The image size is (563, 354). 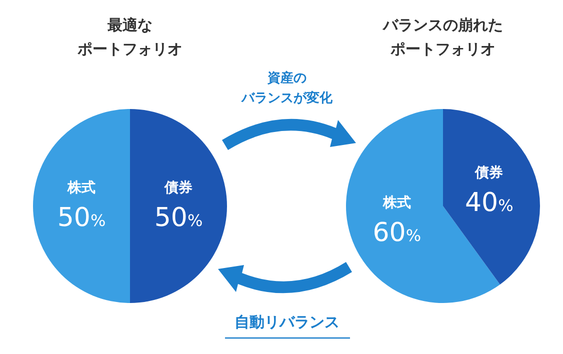 I want to click on data-label: 40%, so click(x=489, y=203).